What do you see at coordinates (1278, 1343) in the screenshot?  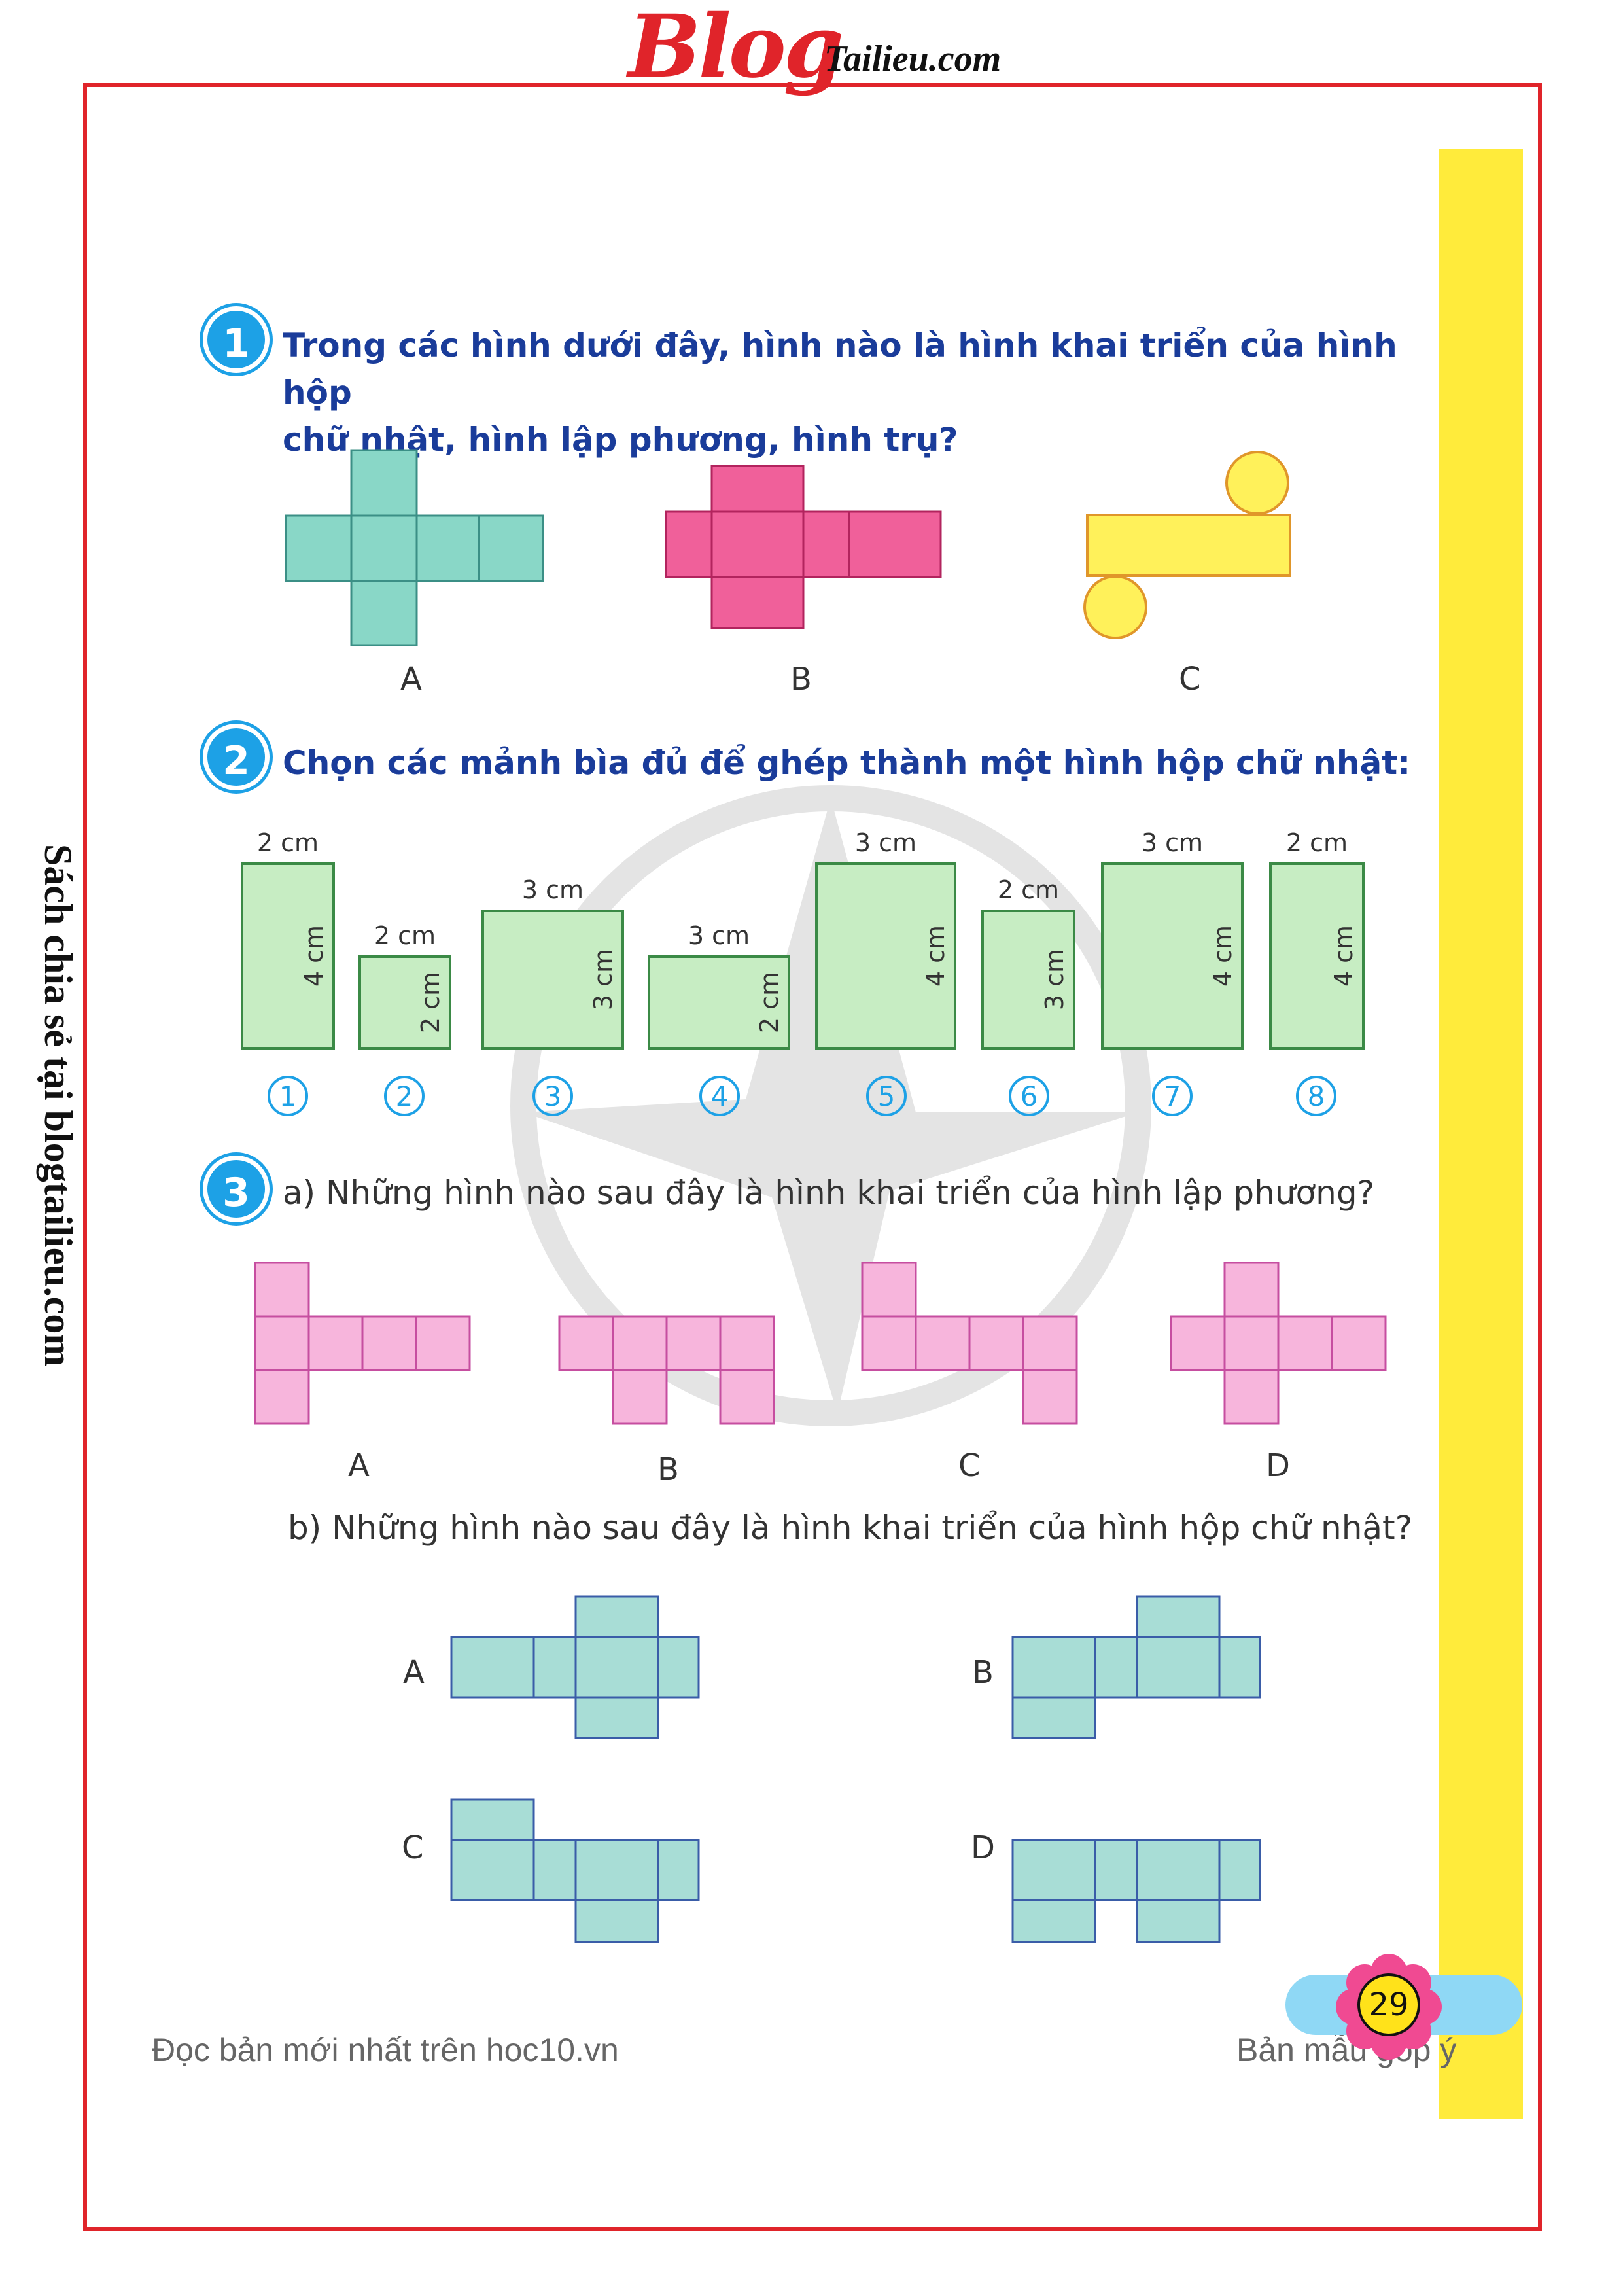 I see `exercise-3a-net-d` at bounding box center [1278, 1343].